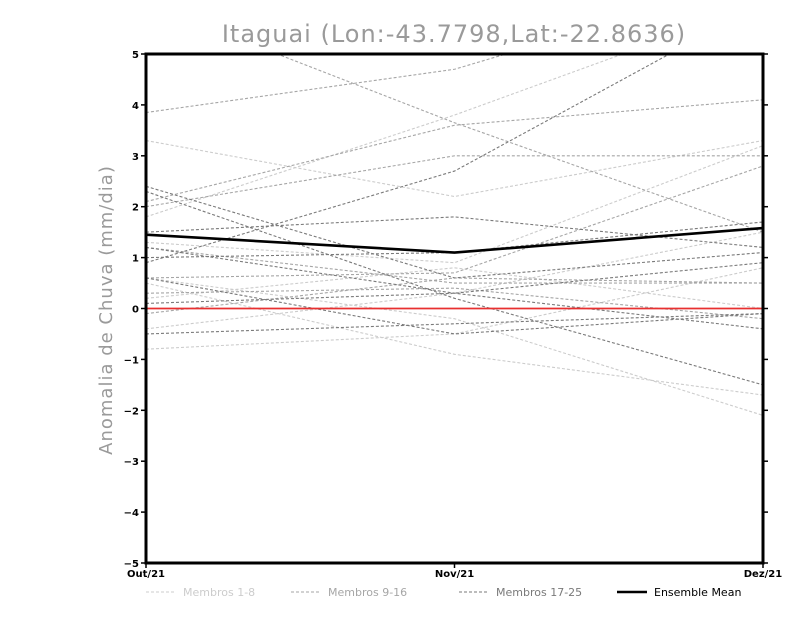  I want to click on y-tick-label: 4, so click(135, 106).